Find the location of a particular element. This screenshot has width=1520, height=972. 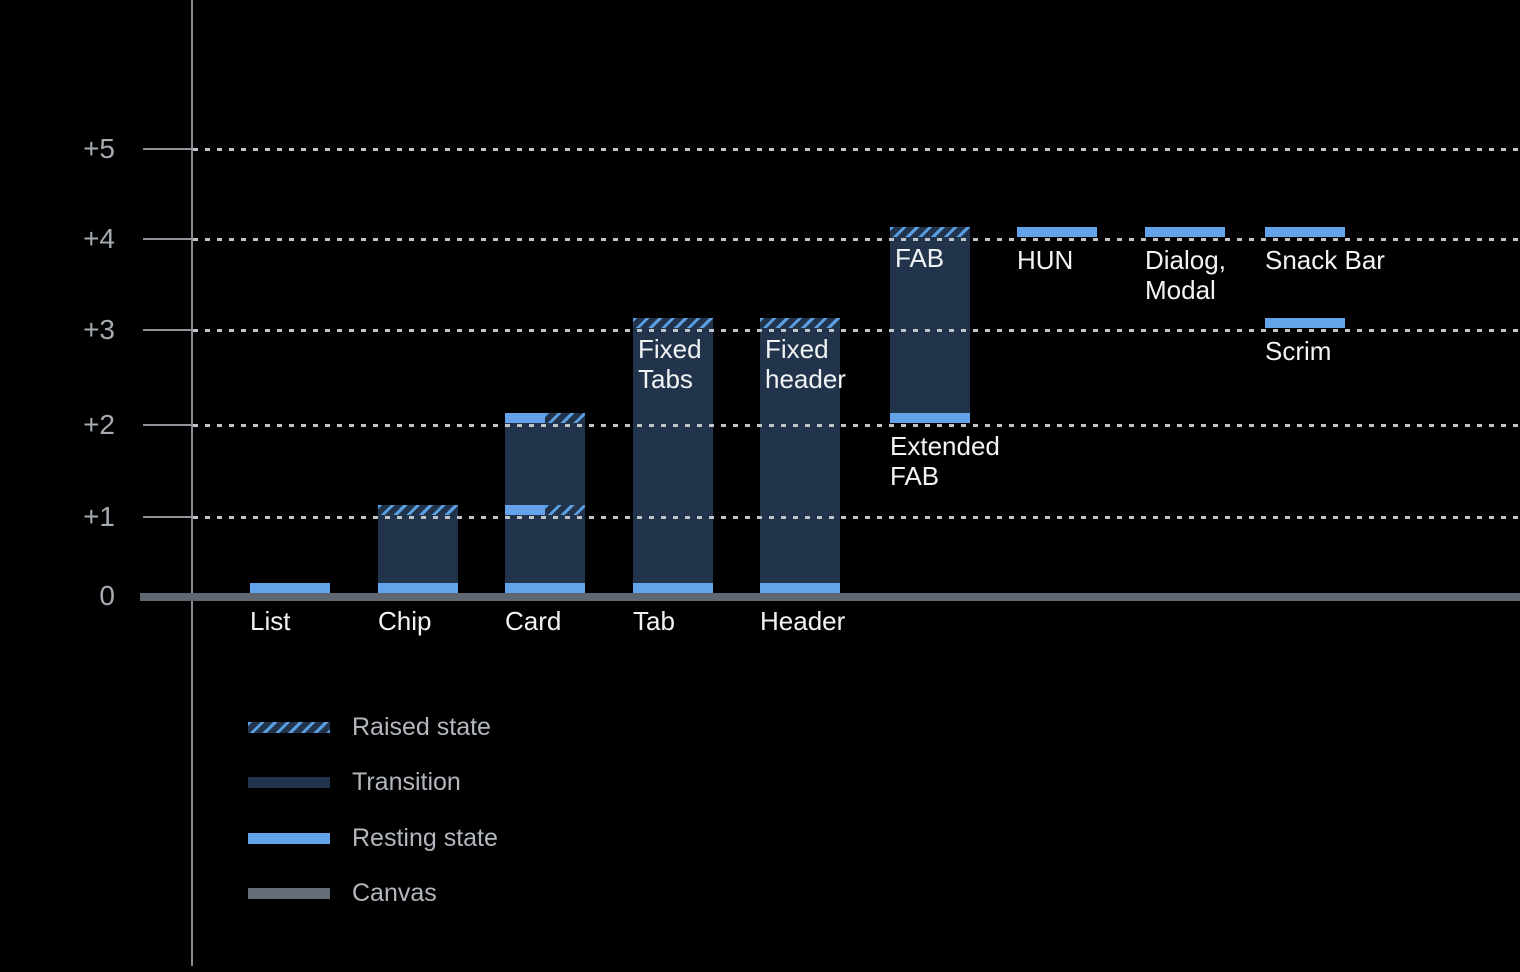

bar-resting-snack-bar is located at coordinates (1305, 232).